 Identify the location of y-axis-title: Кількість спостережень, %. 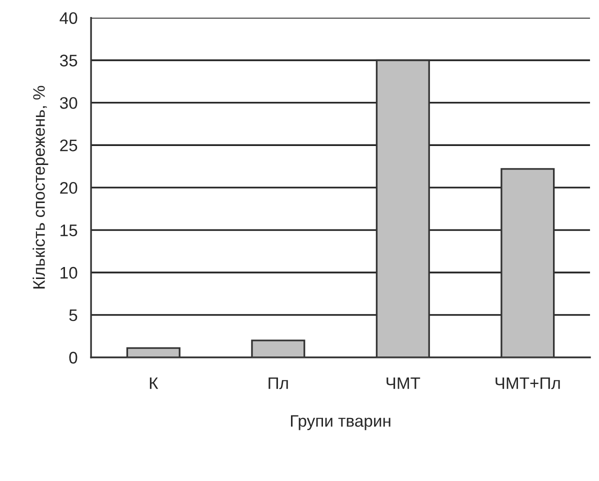
(40, 187).